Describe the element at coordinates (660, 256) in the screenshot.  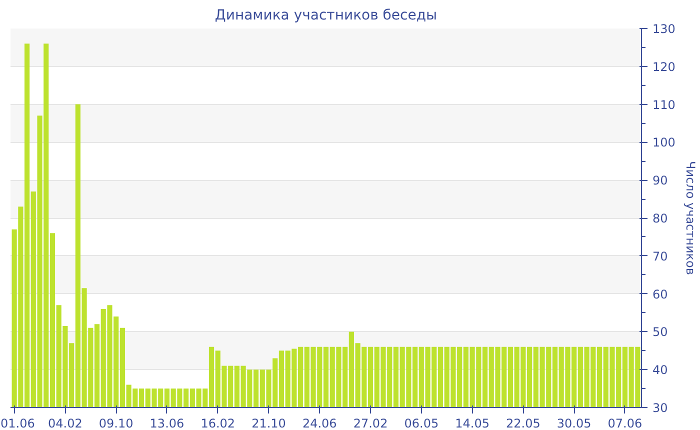
I see `y-tick-label: 70` at that location.